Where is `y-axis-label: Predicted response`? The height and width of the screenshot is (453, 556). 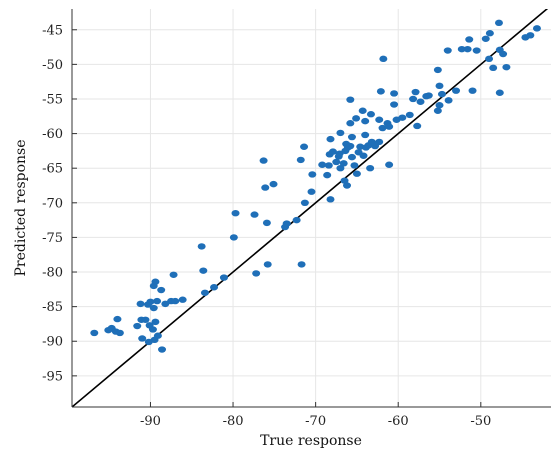 y-axis-label: Predicted response is located at coordinates (21, 207).